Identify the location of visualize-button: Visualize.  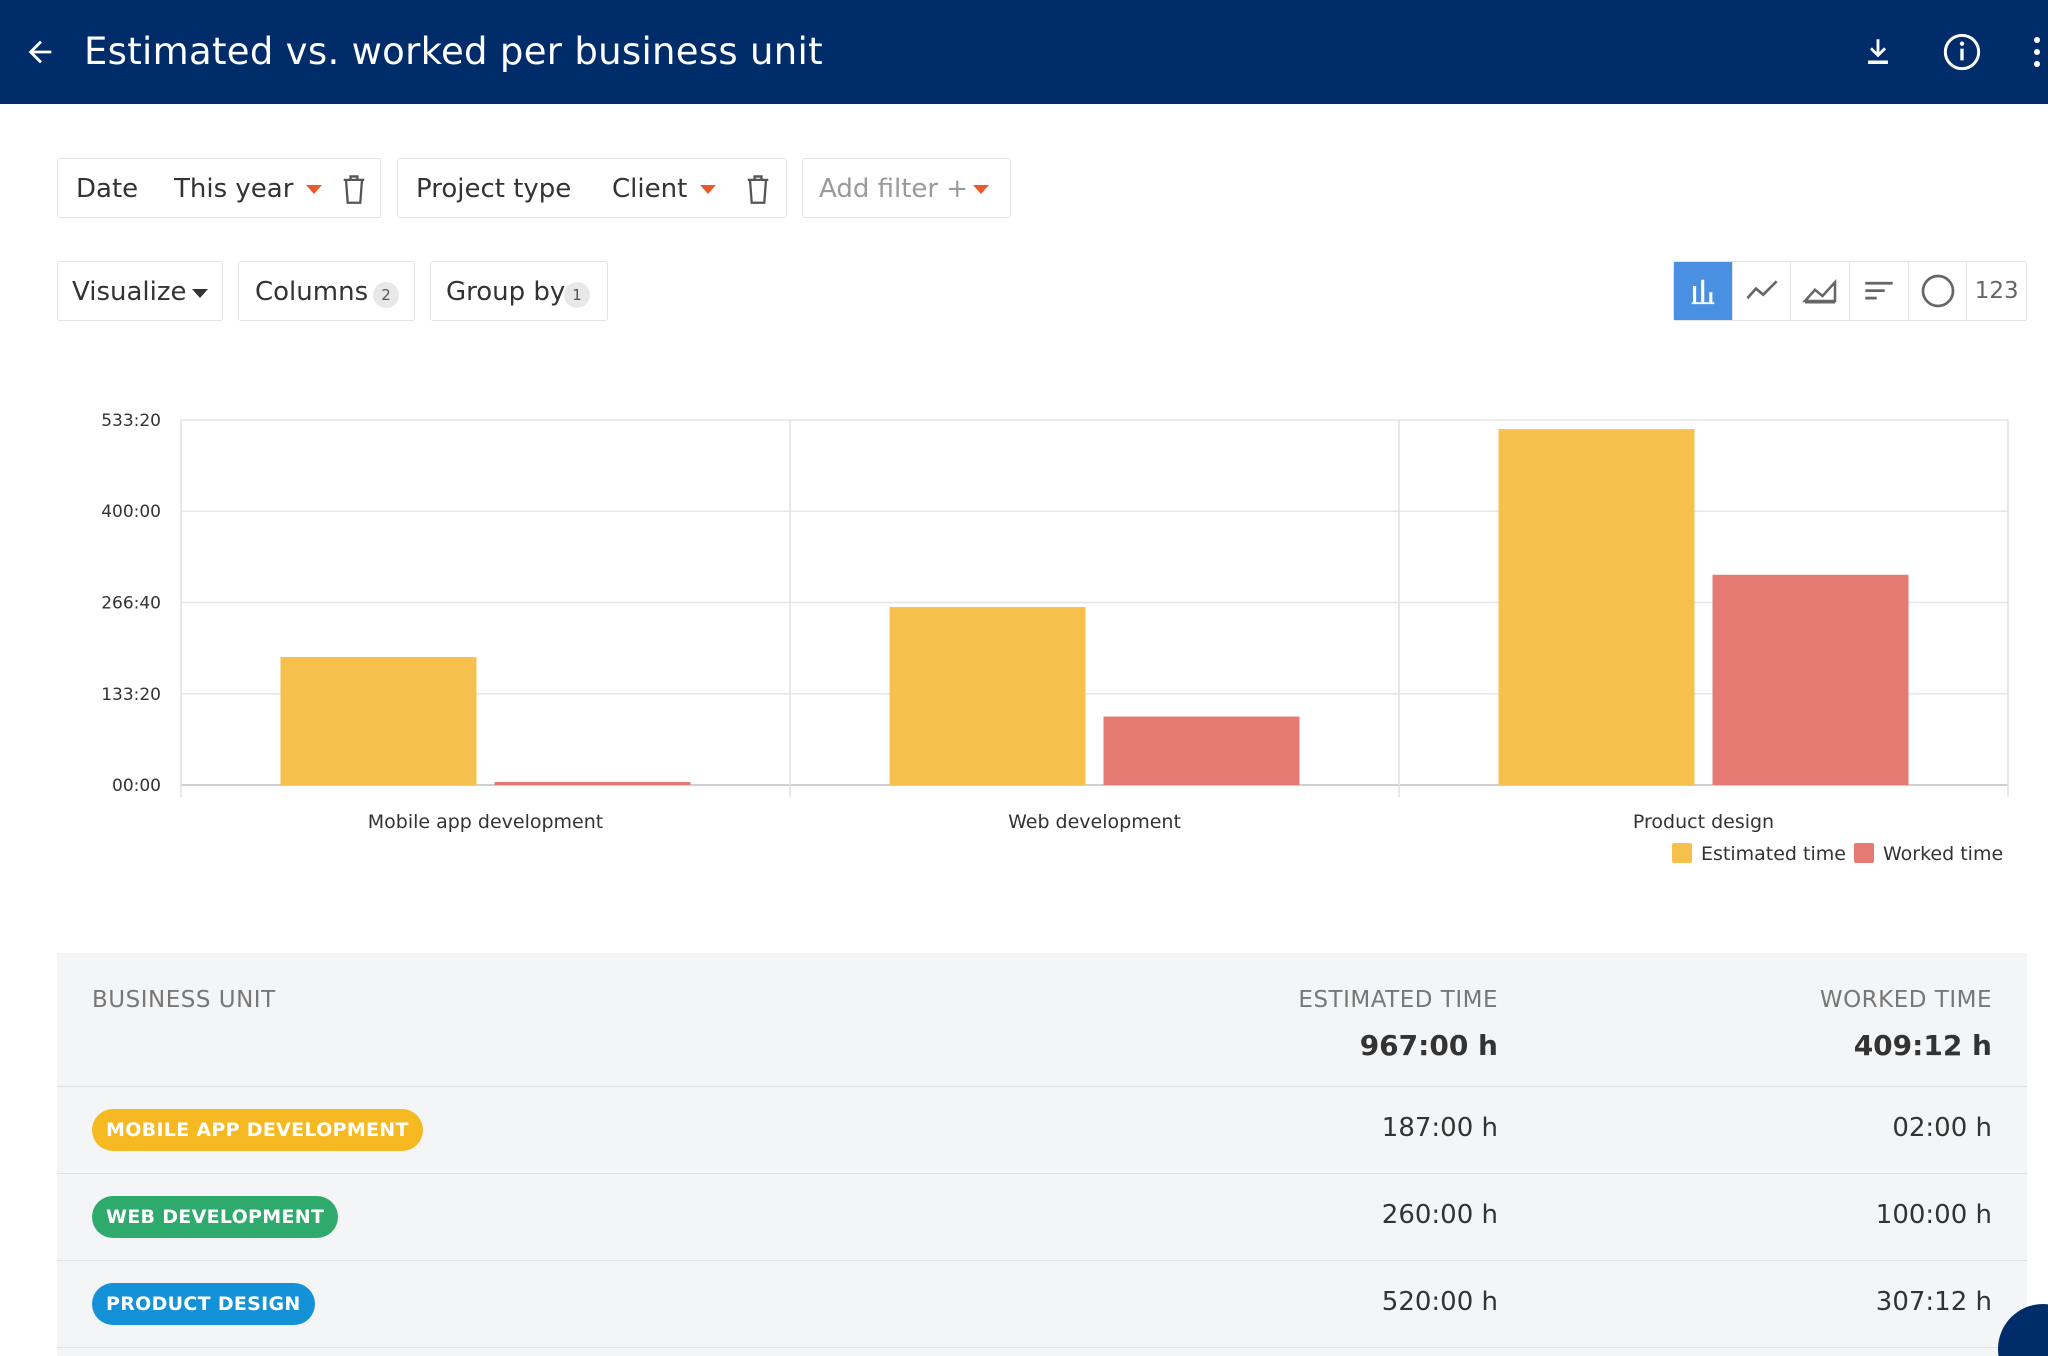
(140, 291).